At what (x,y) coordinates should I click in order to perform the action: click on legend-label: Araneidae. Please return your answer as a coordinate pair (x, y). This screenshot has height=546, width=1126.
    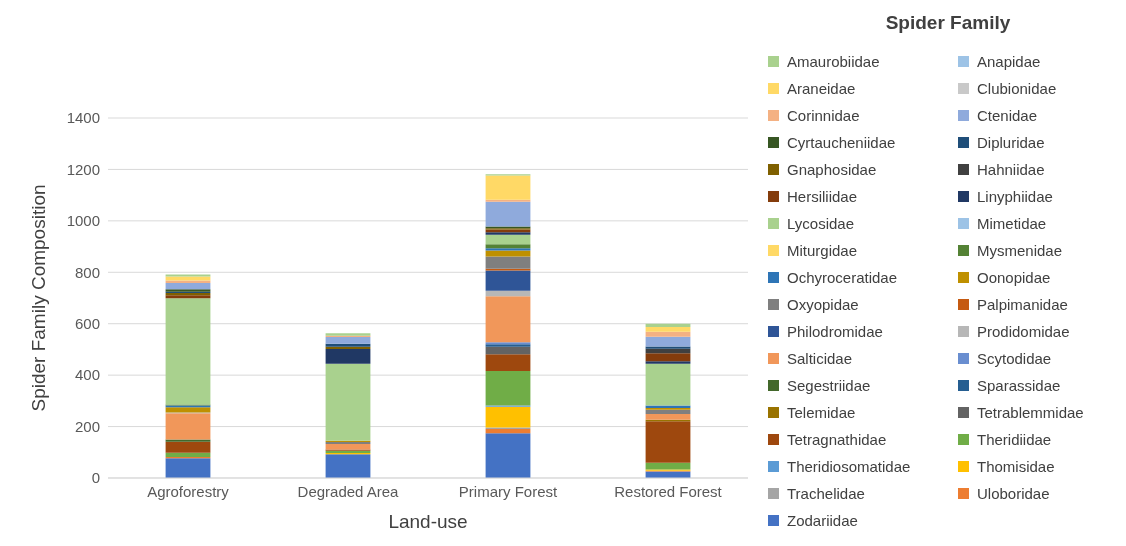
    Looking at the image, I should click on (821, 88).